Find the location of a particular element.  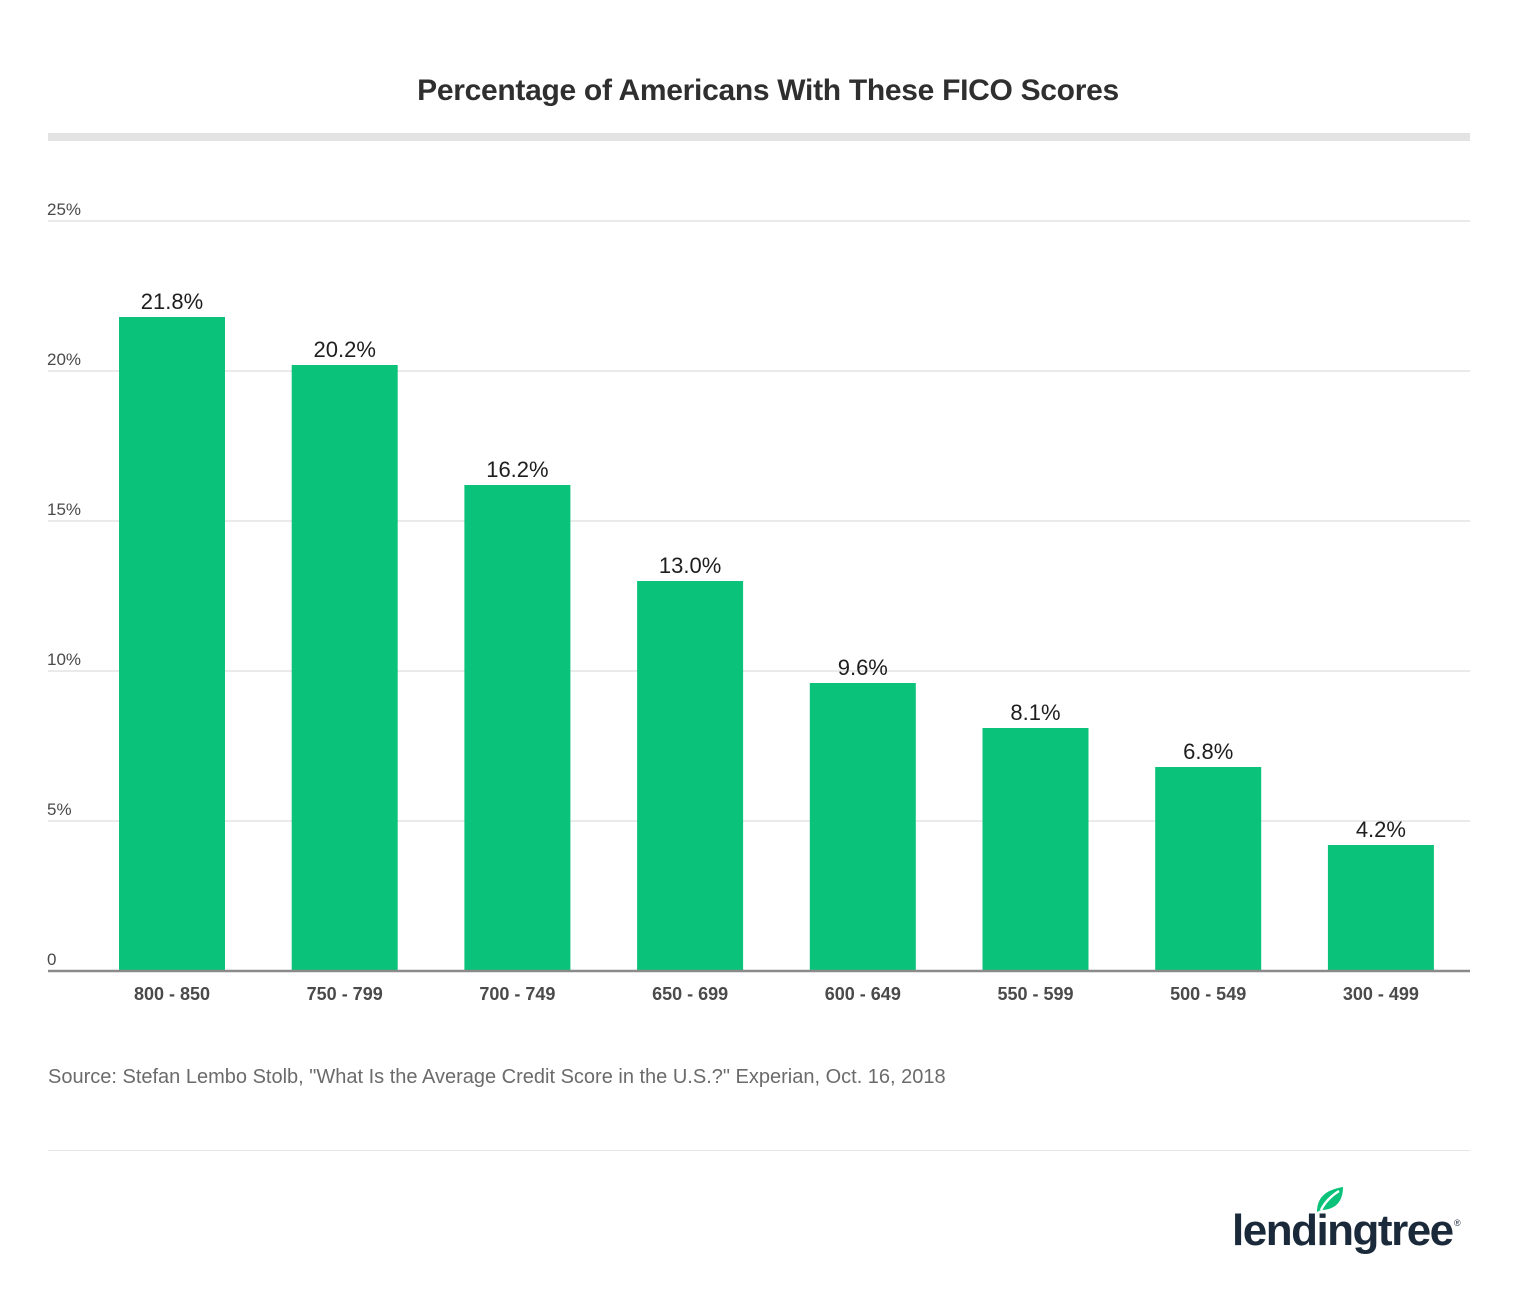

x-tick-label: 800 - 850 is located at coordinates (172, 994).